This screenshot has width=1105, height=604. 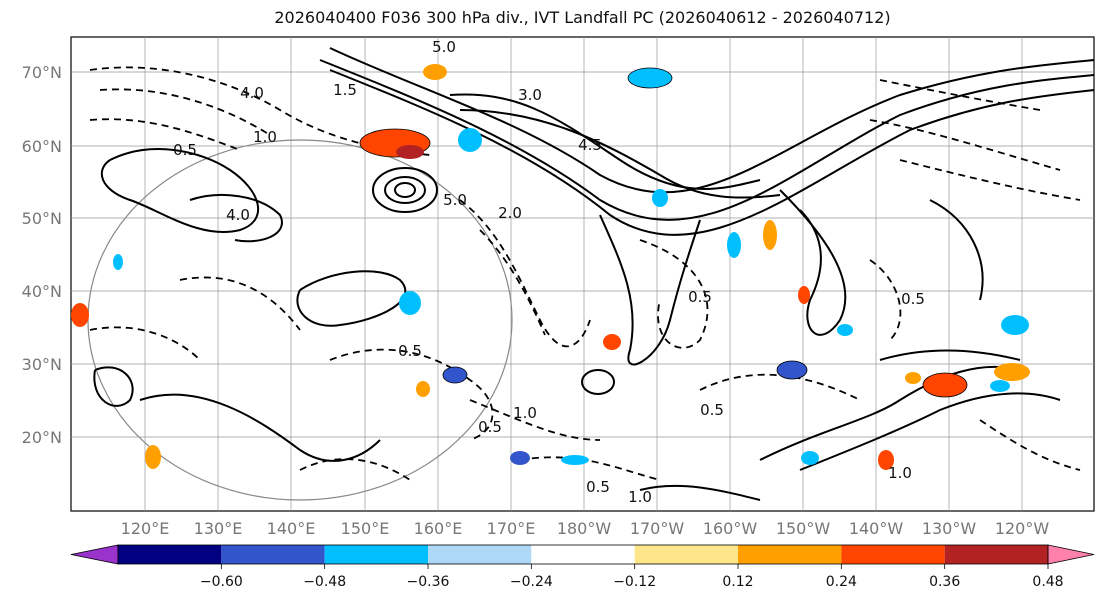 I want to click on positive-divergence-core, so click(x=410, y=152).